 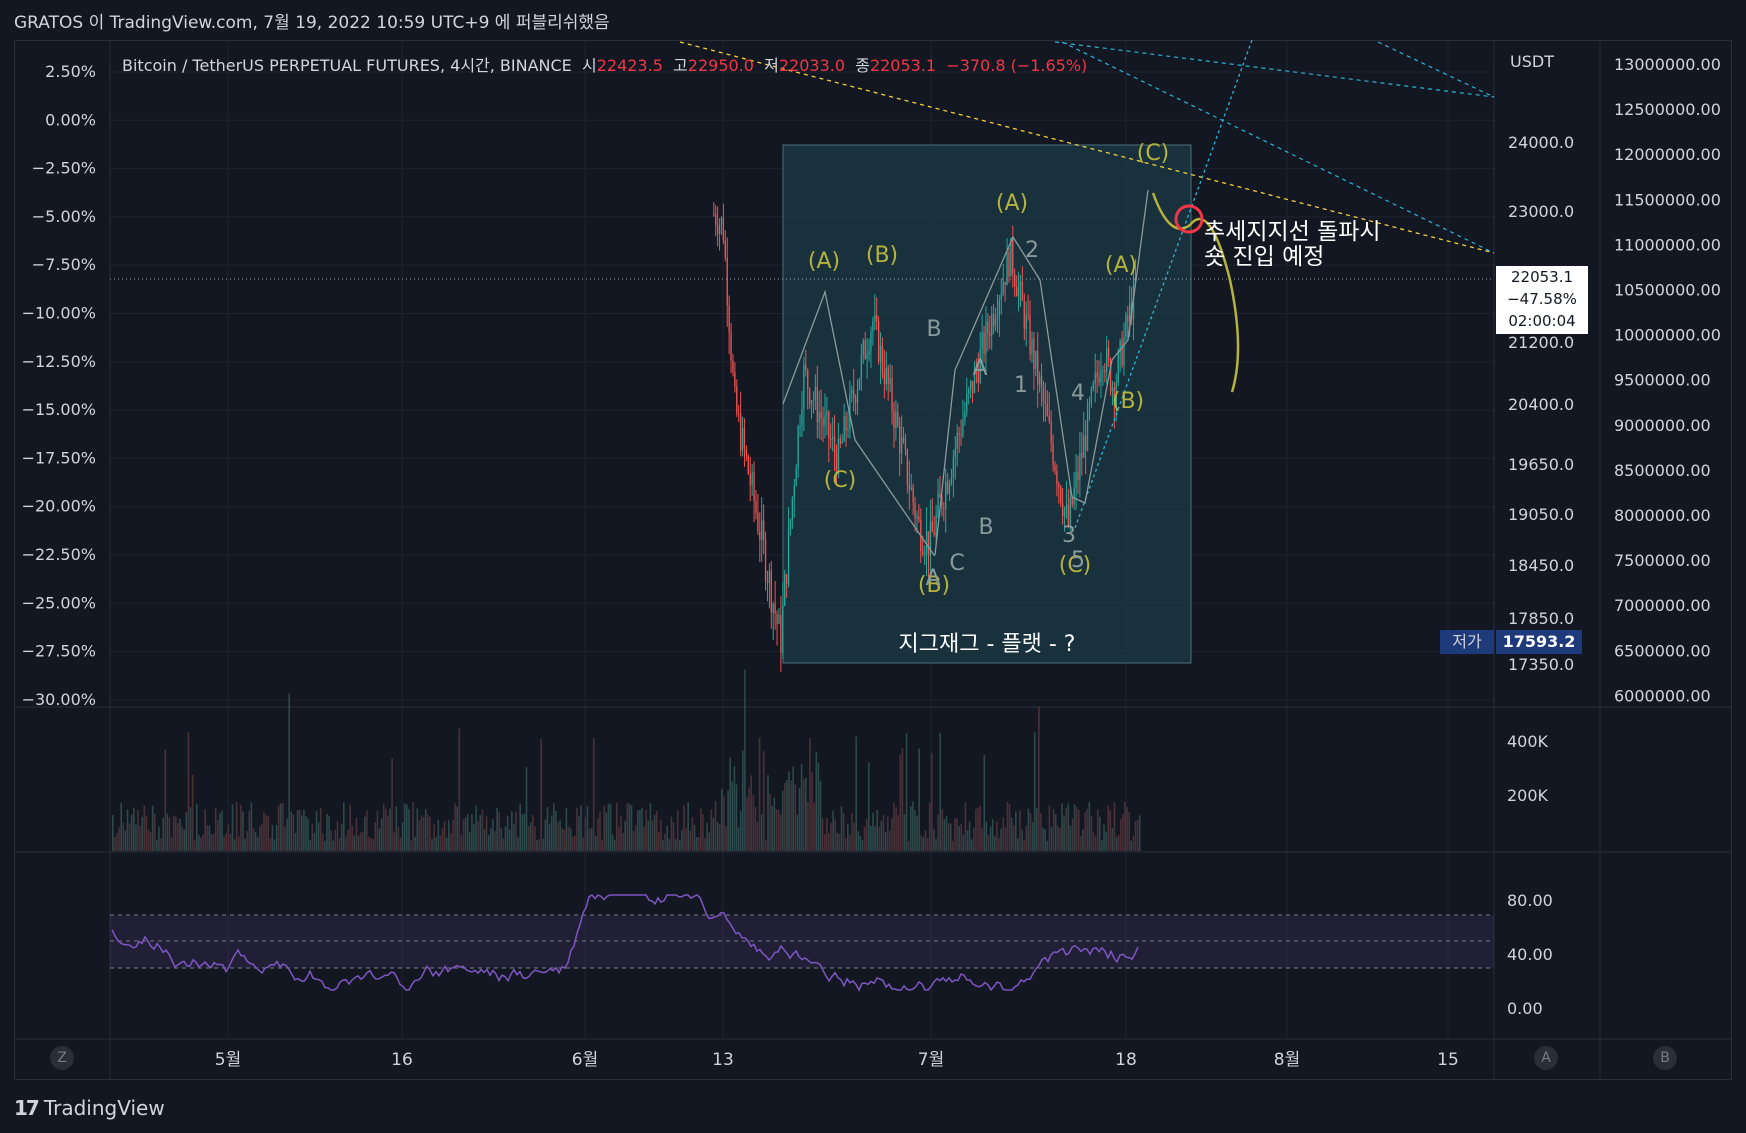 What do you see at coordinates (1541, 618) in the screenshot?
I see `price-tick: 17850.0` at bounding box center [1541, 618].